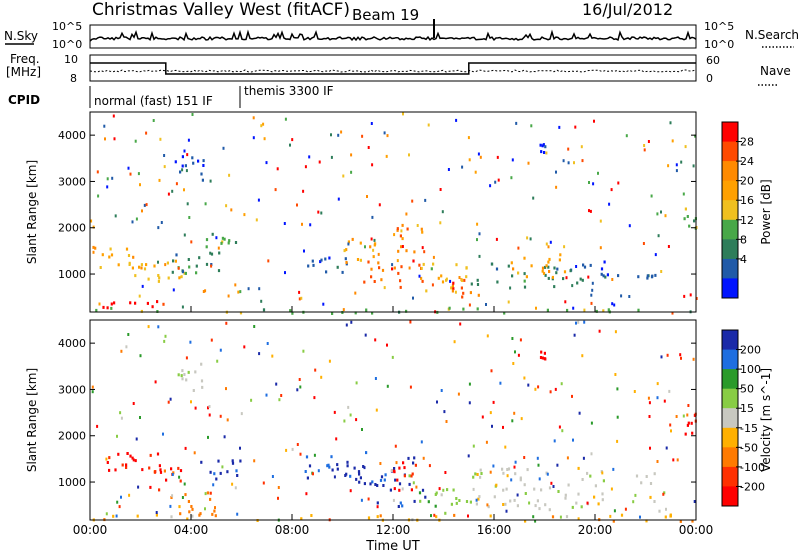  I want to click on power-ylabel: Slant Range [km], so click(32, 212).